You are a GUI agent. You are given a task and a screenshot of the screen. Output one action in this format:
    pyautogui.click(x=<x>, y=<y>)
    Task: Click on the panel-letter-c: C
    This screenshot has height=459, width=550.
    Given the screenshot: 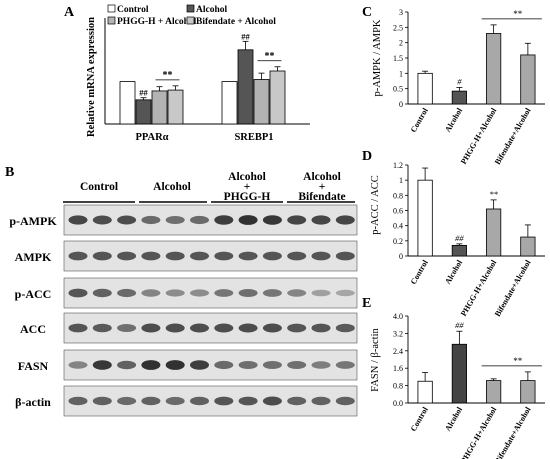 What is the action you would take?
    pyautogui.click(x=367, y=12)
    